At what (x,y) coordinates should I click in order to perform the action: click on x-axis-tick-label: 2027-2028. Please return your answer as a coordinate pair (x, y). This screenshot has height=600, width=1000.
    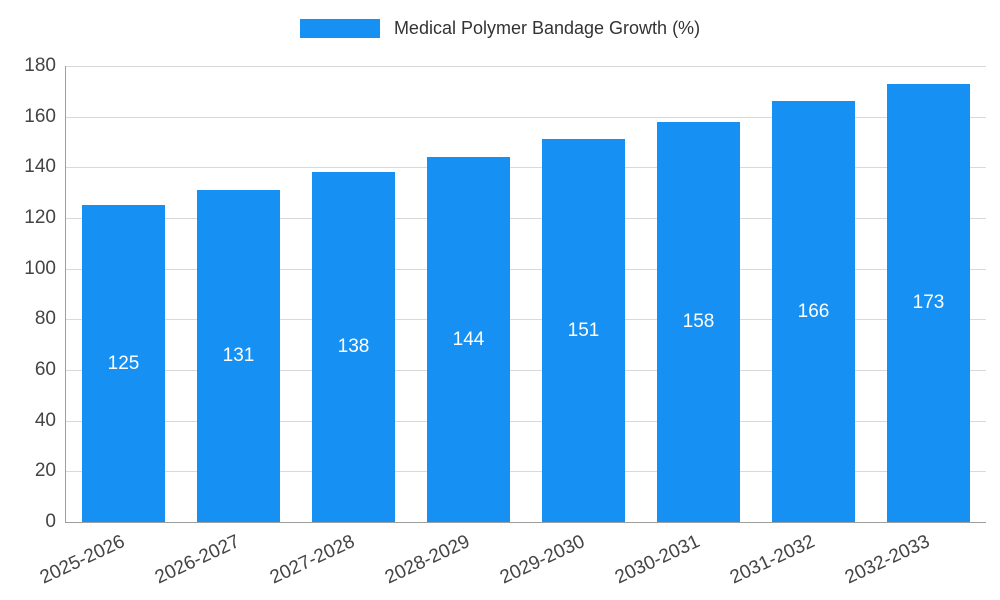
    Looking at the image, I should click on (312, 560).